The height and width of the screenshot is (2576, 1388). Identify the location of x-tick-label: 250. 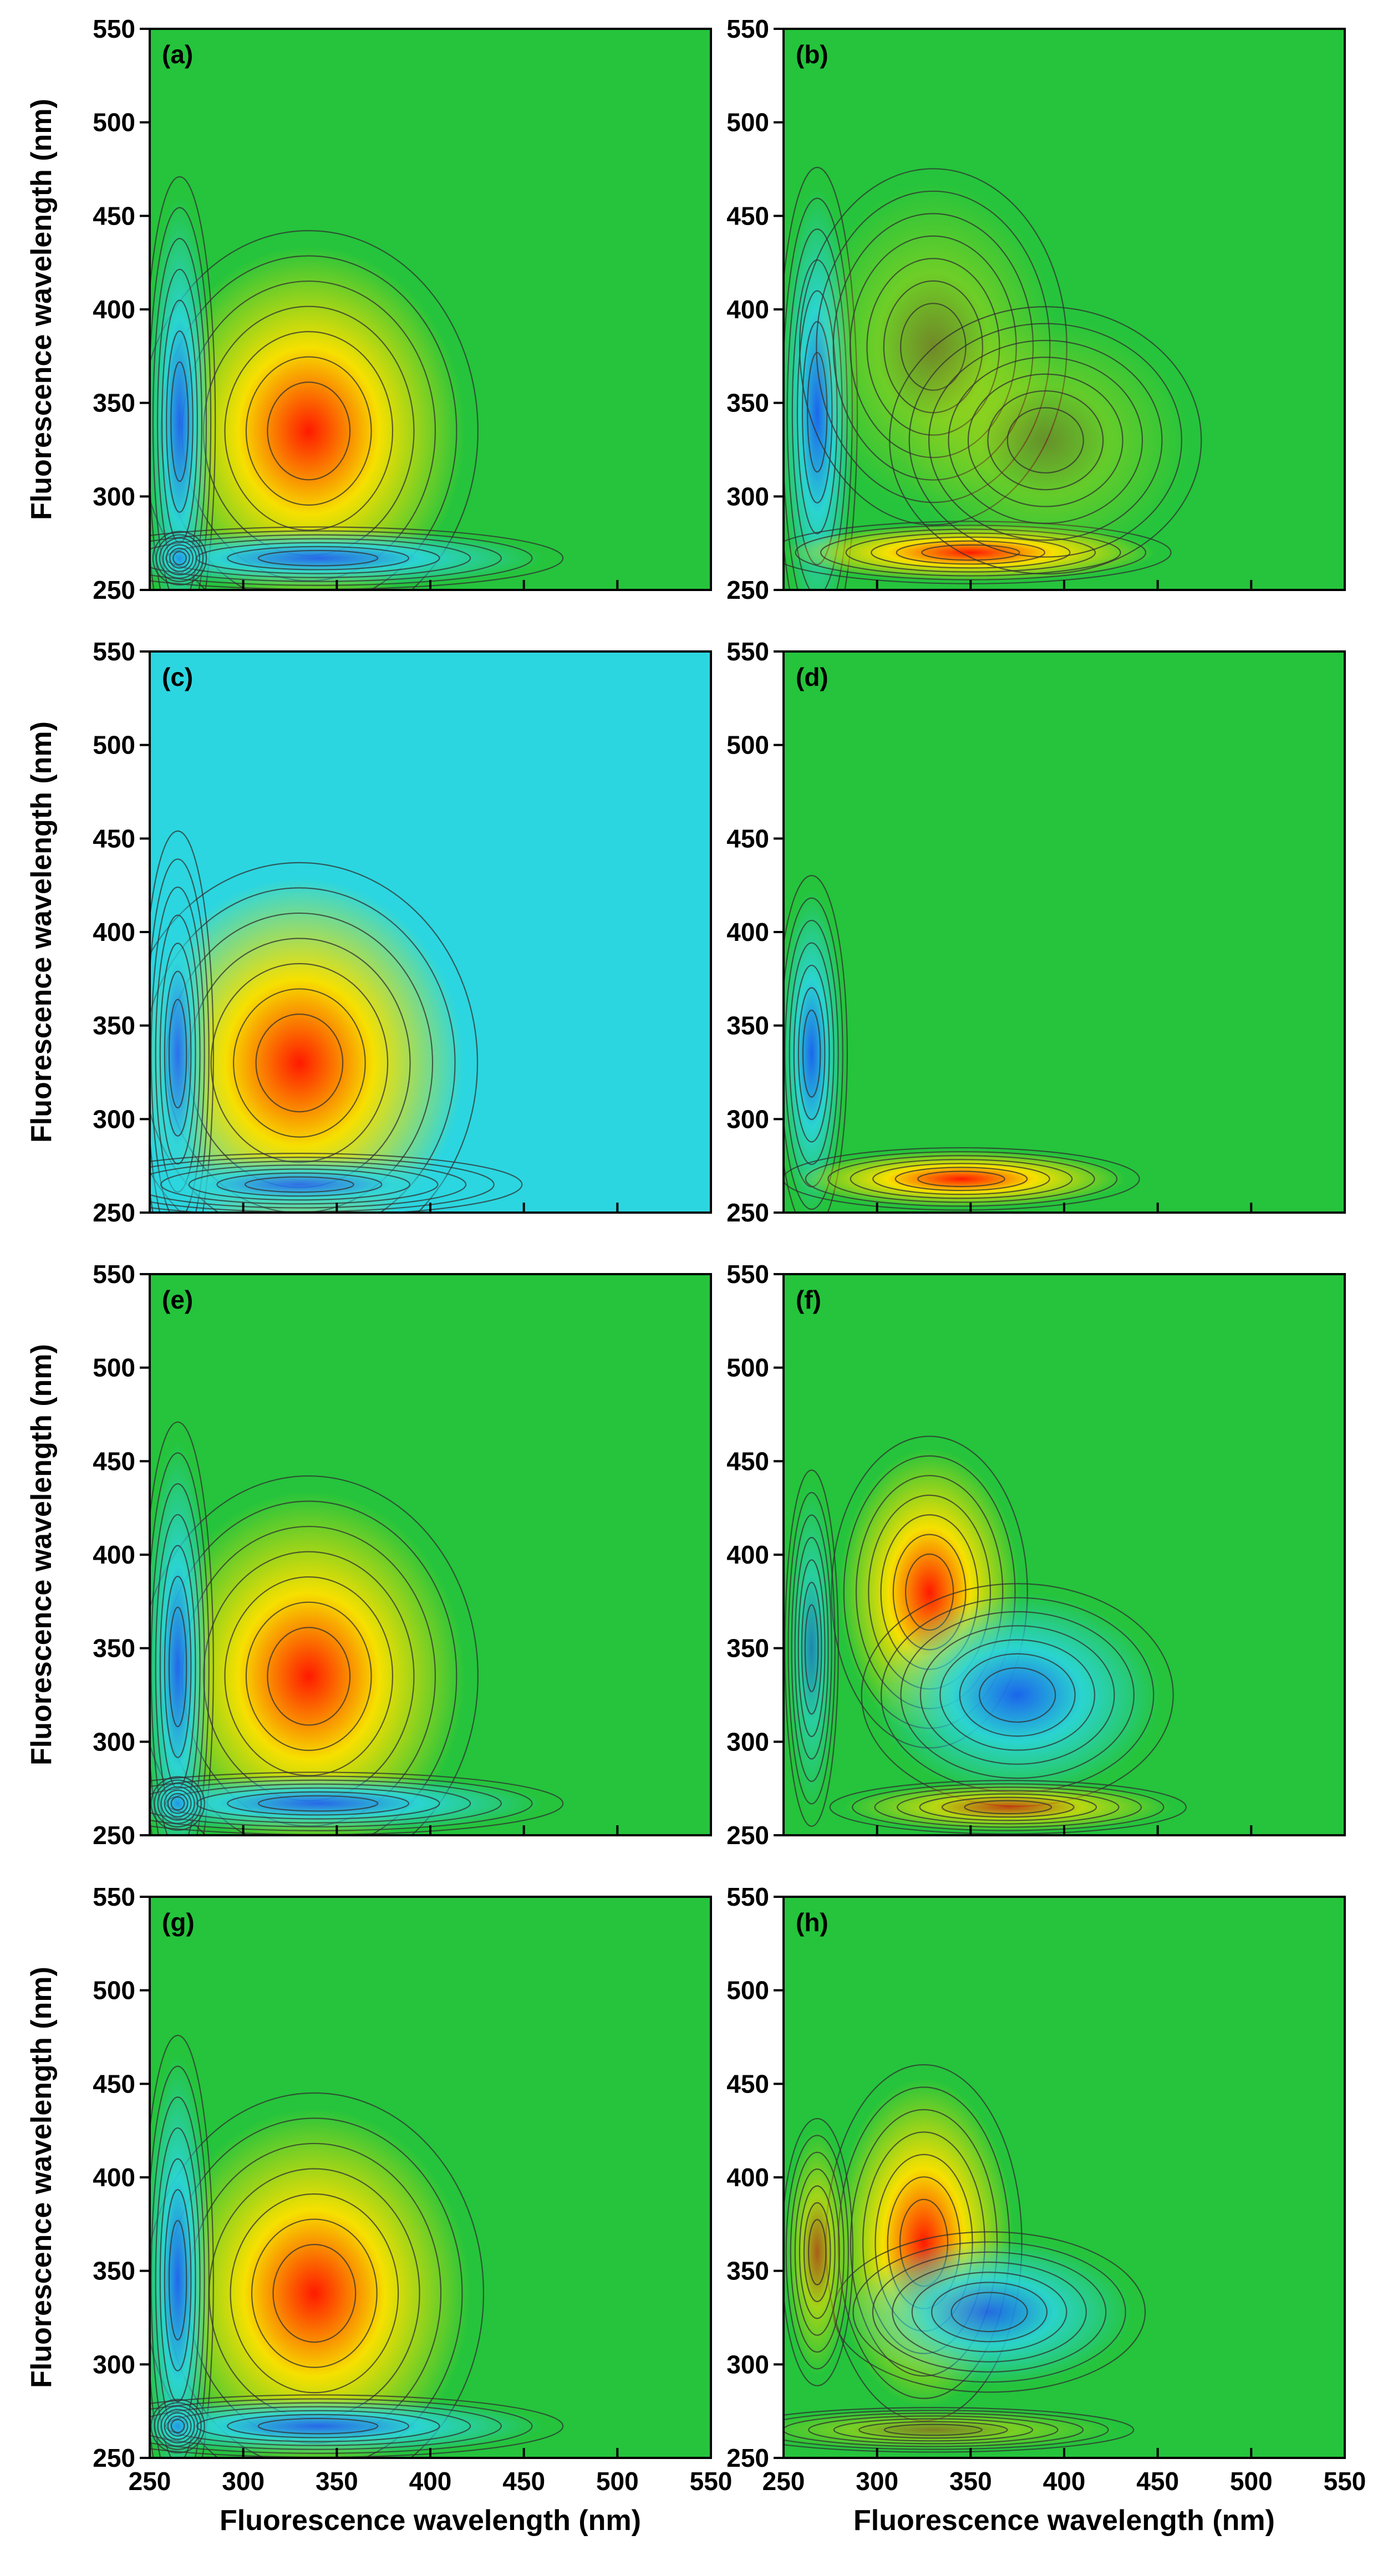
(150, 2481).